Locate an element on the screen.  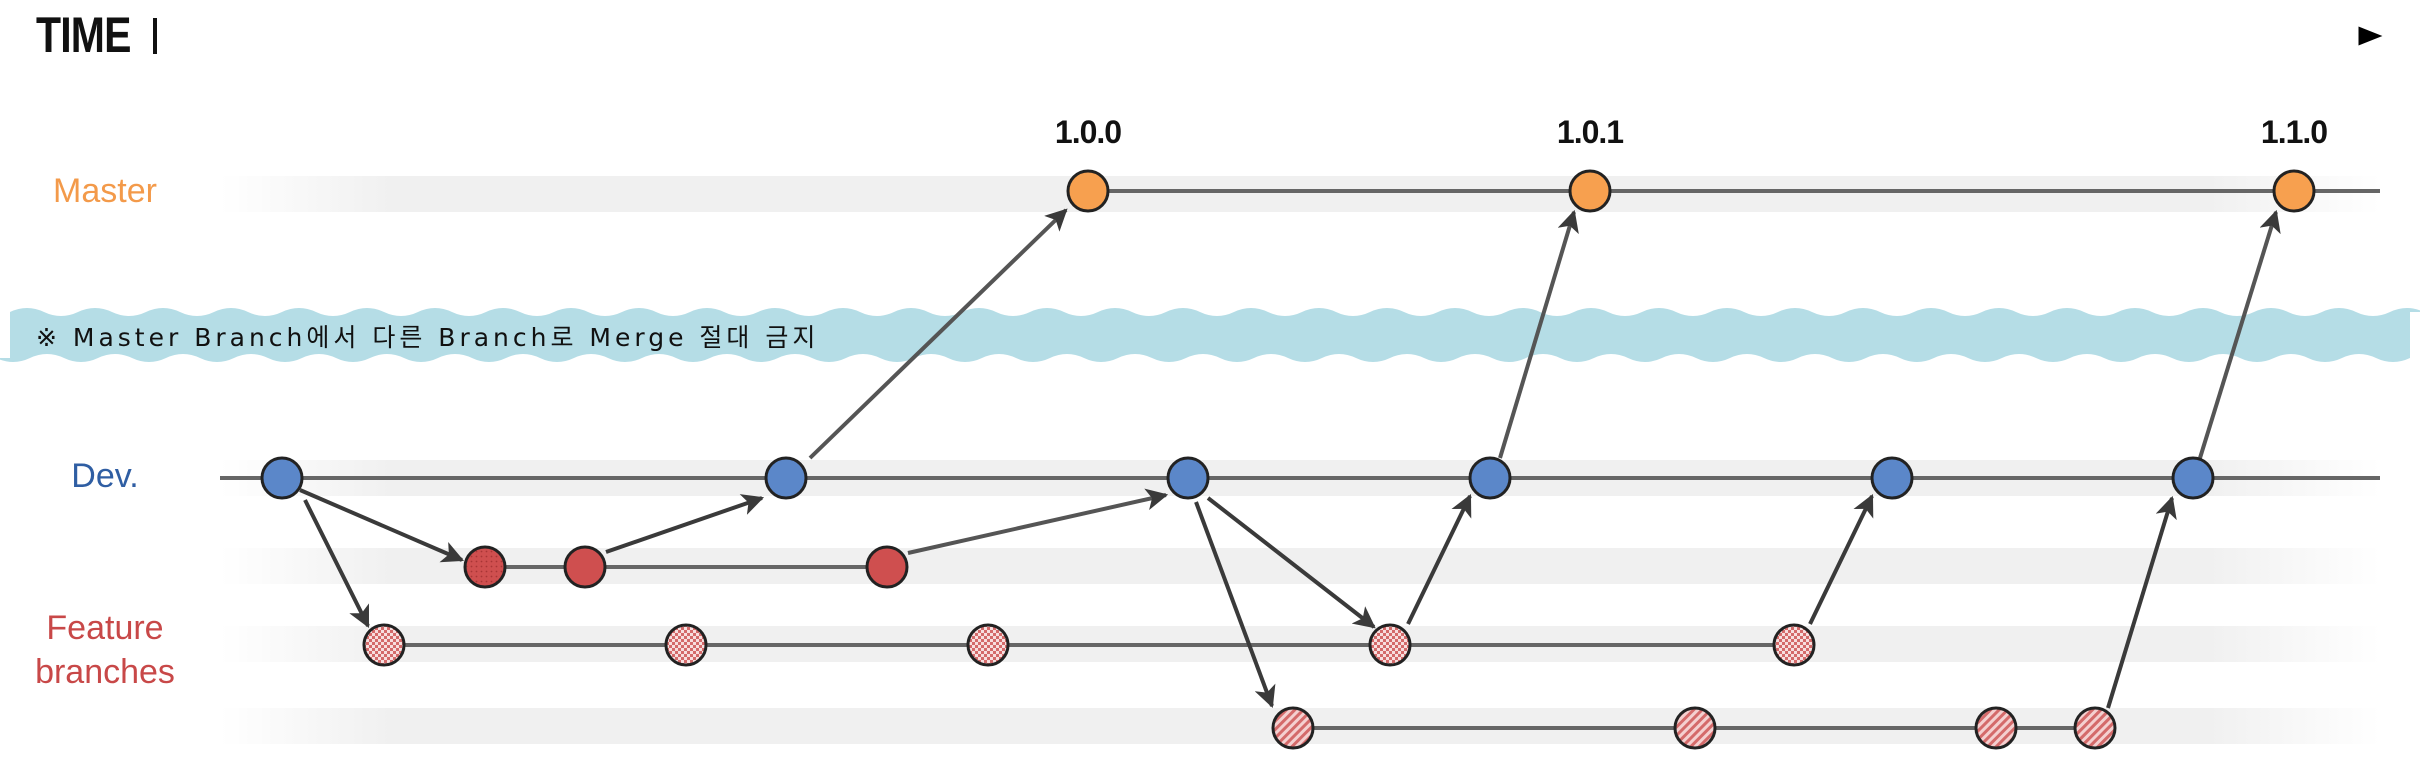
arrow-feature2-to-dev-b is located at coordinates (1841, 559).